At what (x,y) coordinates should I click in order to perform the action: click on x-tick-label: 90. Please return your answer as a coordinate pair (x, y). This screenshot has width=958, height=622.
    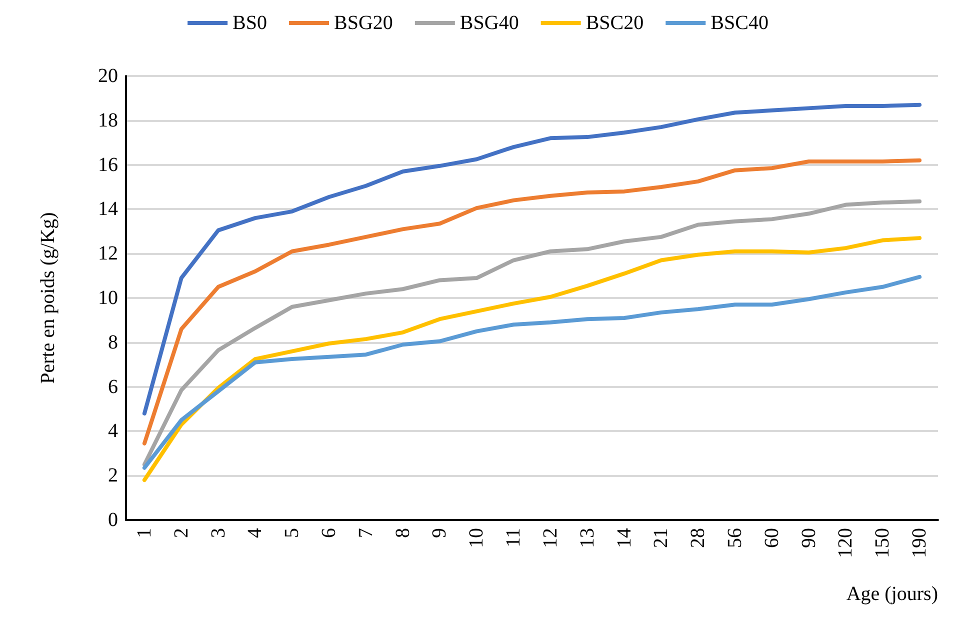
    Looking at the image, I should click on (809, 538).